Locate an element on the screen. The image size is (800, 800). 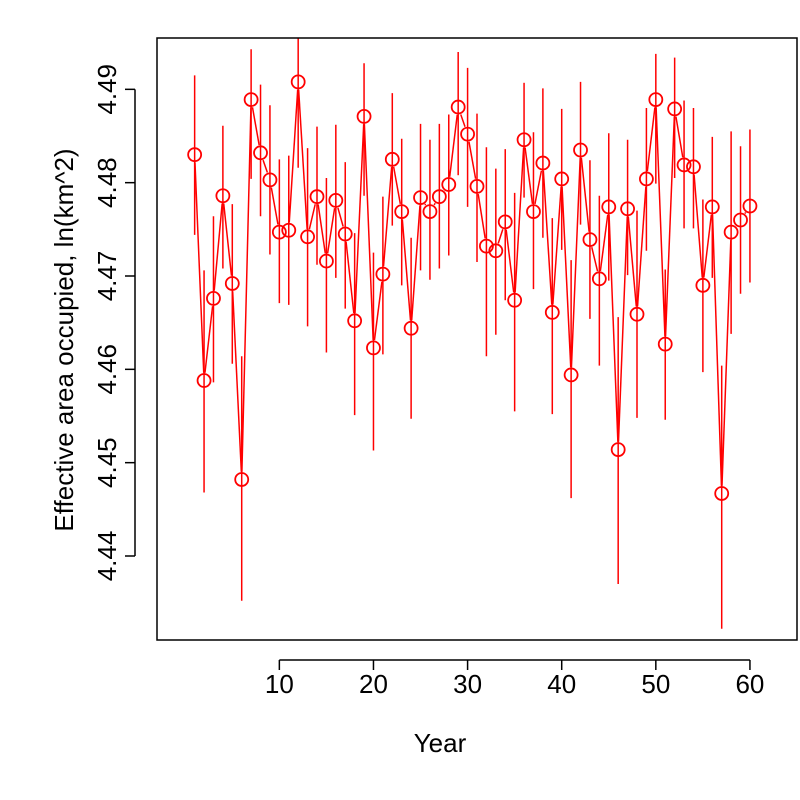
x-axis-label: Year is located at coordinates (440, 743).